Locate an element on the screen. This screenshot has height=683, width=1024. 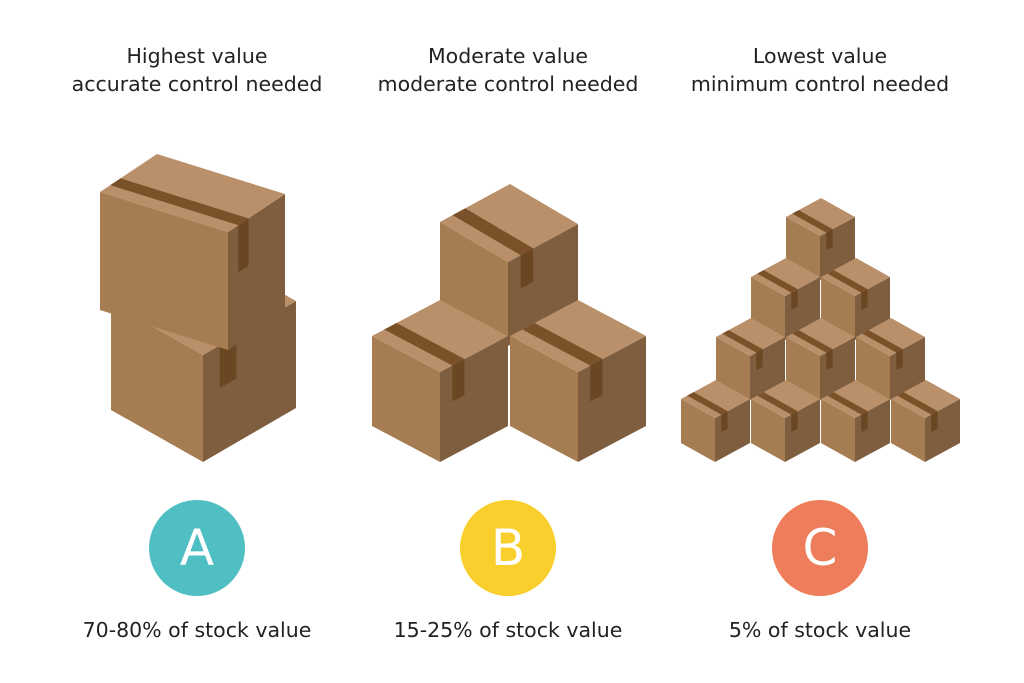
column-a-title: Highest value accurate control needed is located at coordinates (197, 70).